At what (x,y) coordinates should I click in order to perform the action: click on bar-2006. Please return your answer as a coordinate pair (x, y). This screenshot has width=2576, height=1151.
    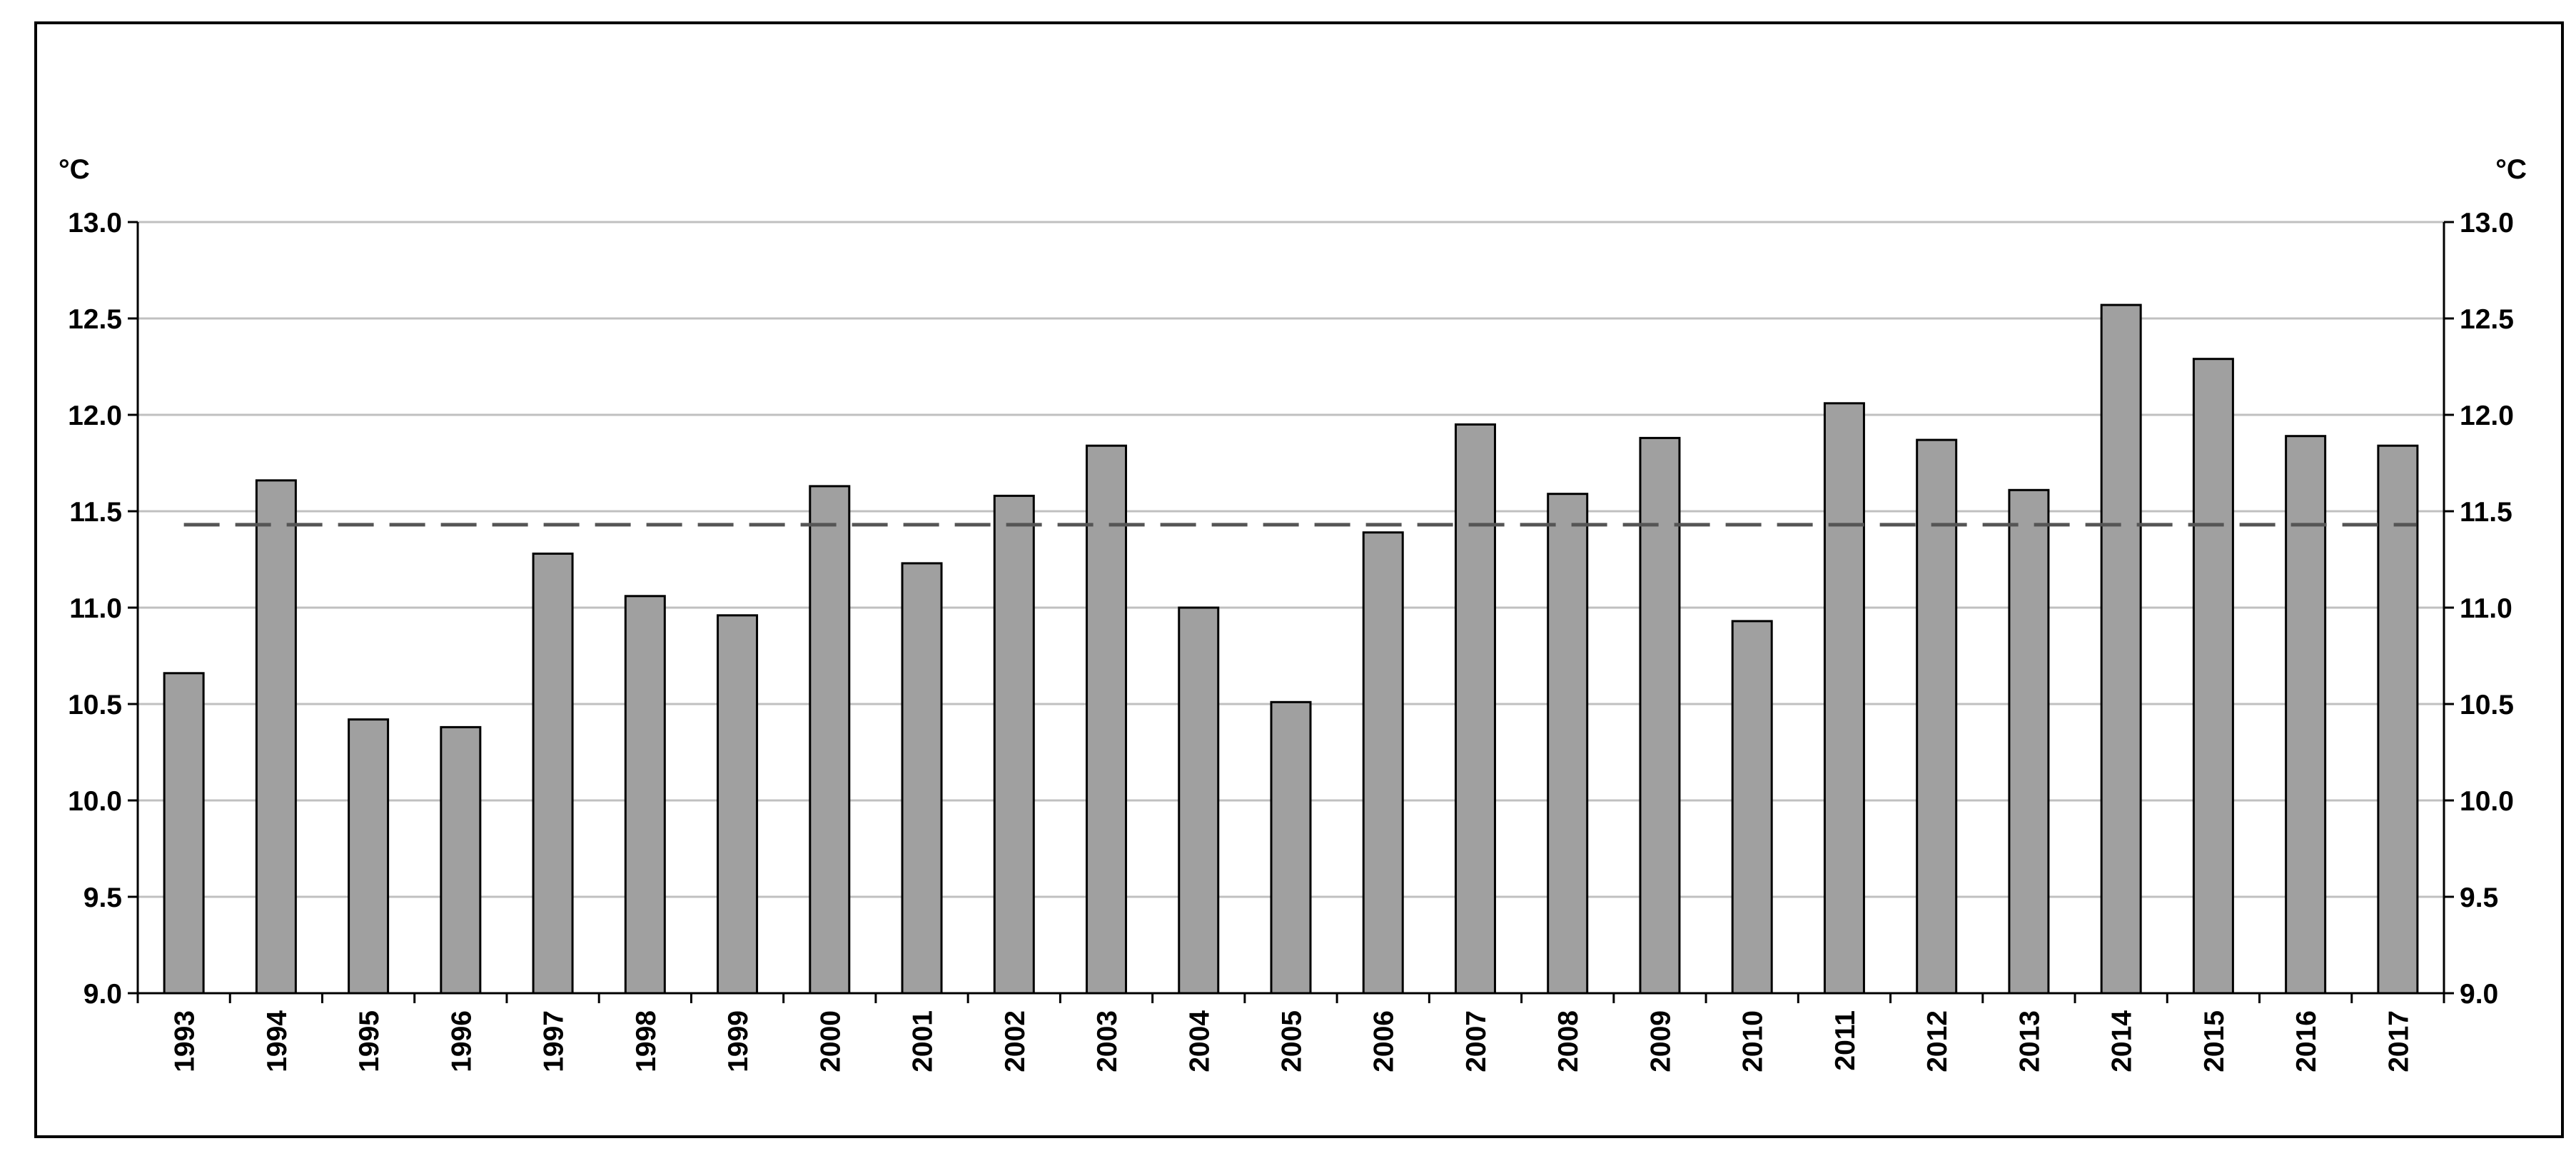
    Looking at the image, I should click on (1383, 763).